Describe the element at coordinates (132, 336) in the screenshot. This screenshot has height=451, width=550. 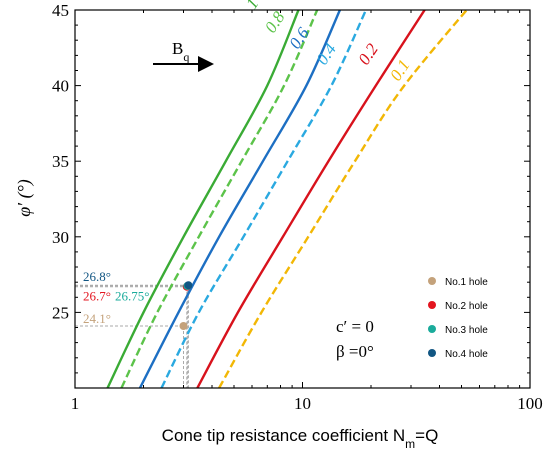
I see `reference-lines` at that location.